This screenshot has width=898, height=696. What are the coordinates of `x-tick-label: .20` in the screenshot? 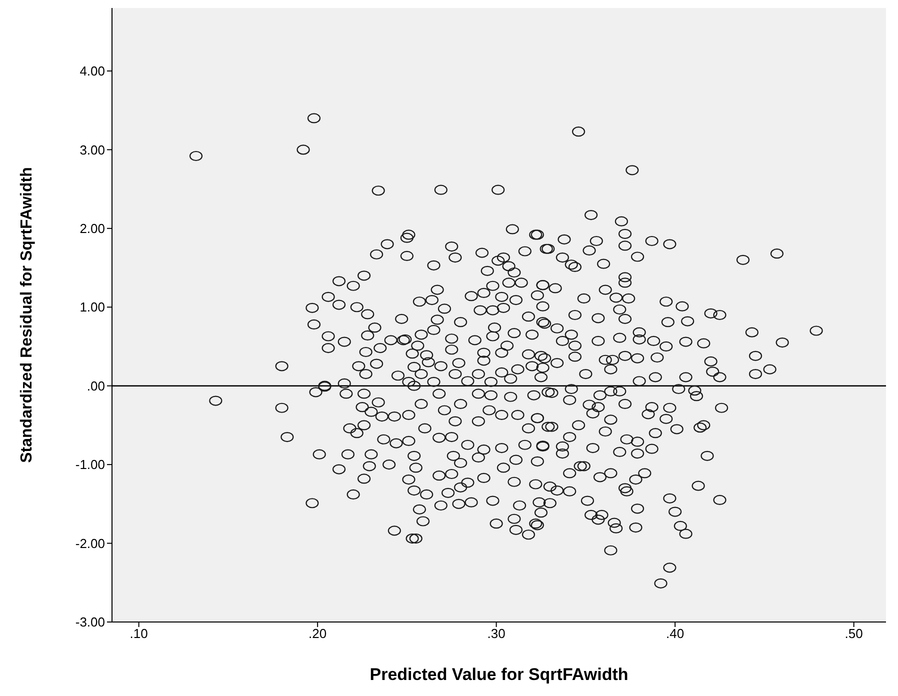 It's located at (317, 634).